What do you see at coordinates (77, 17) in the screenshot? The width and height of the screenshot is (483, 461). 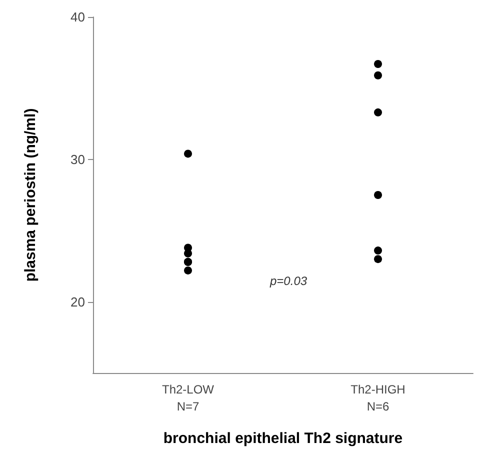 I see `y-tick-label: 40` at bounding box center [77, 17].